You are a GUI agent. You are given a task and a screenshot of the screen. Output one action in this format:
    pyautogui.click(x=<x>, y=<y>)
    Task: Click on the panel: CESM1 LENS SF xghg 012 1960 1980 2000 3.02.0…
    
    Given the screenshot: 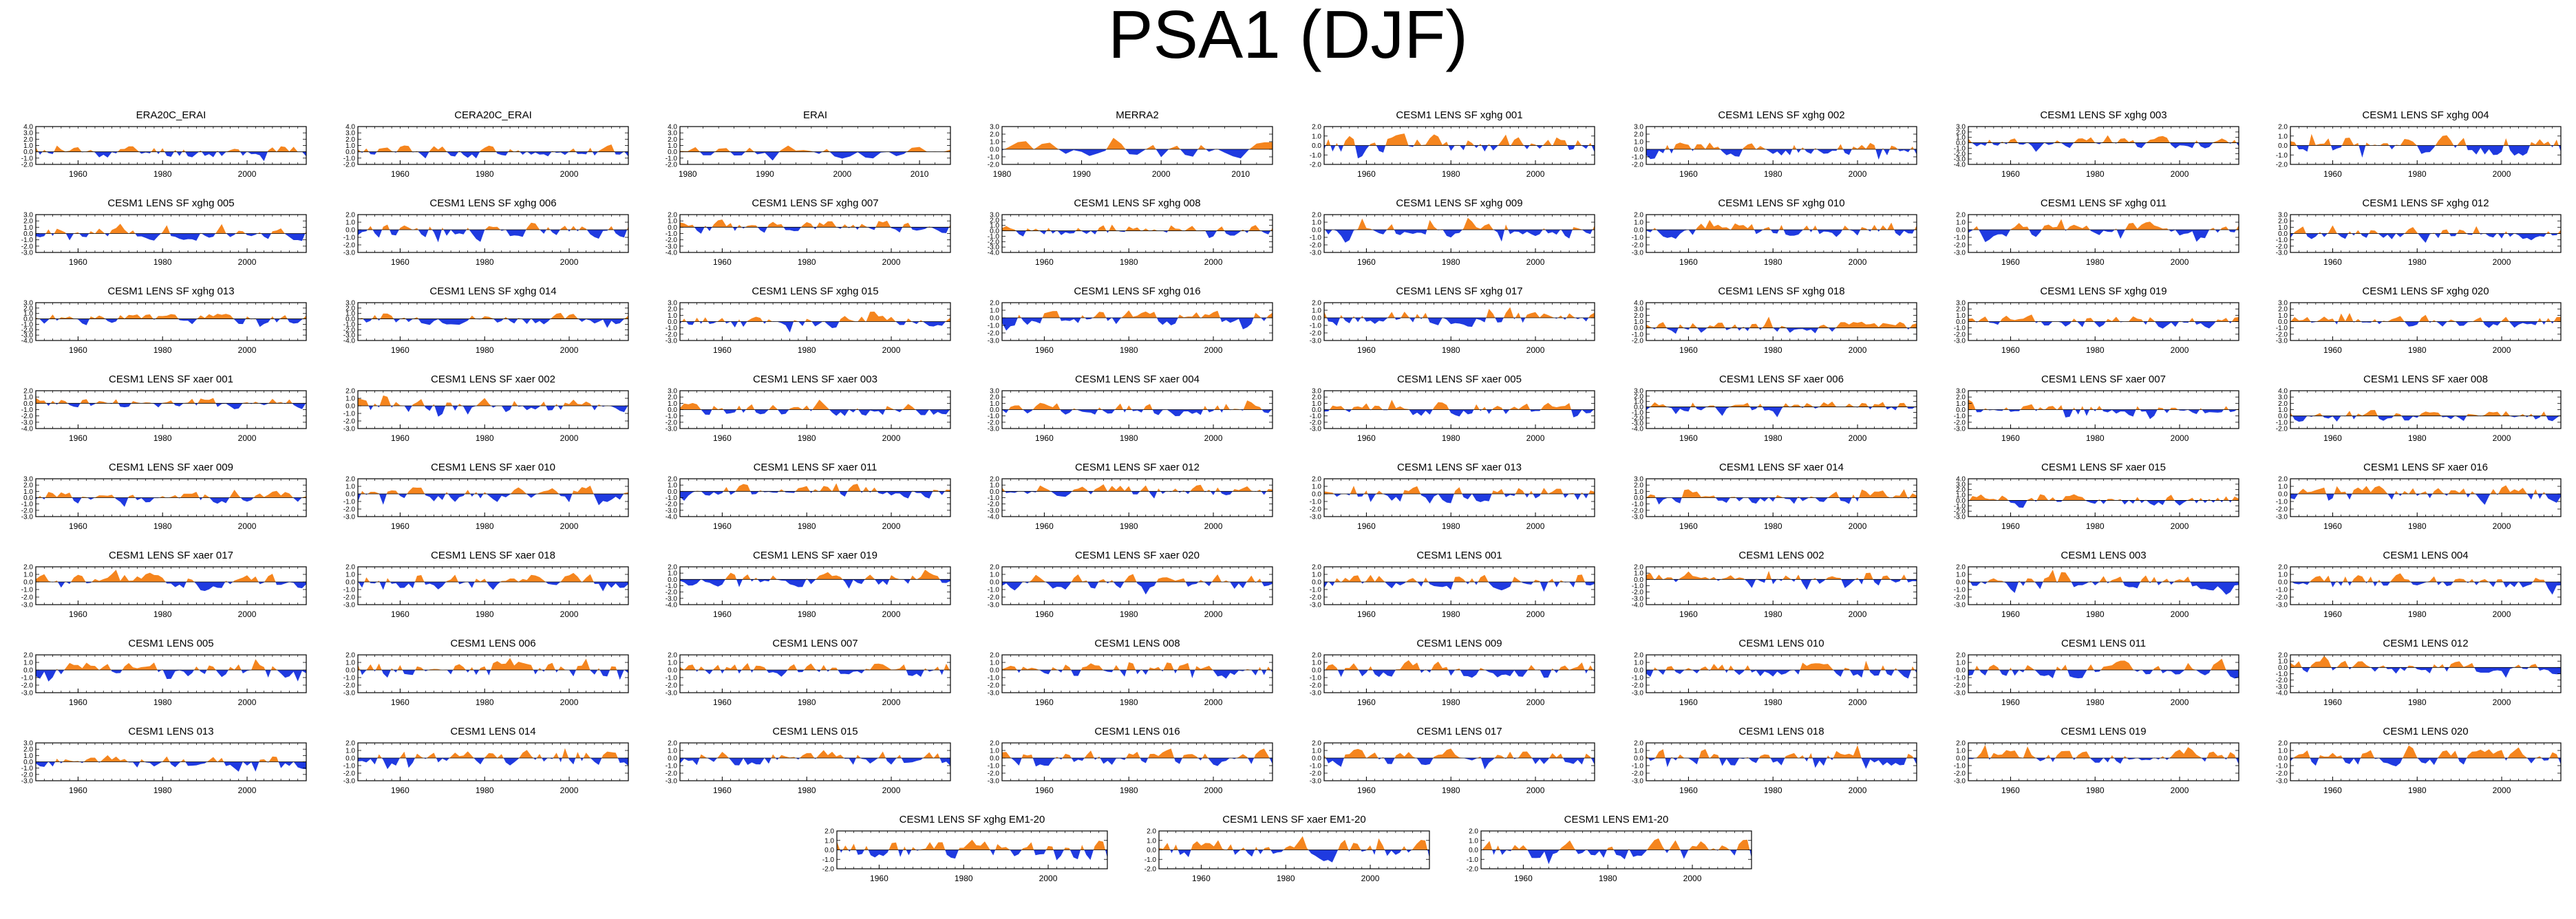 What is the action you would take?
    pyautogui.click(x=2419, y=232)
    